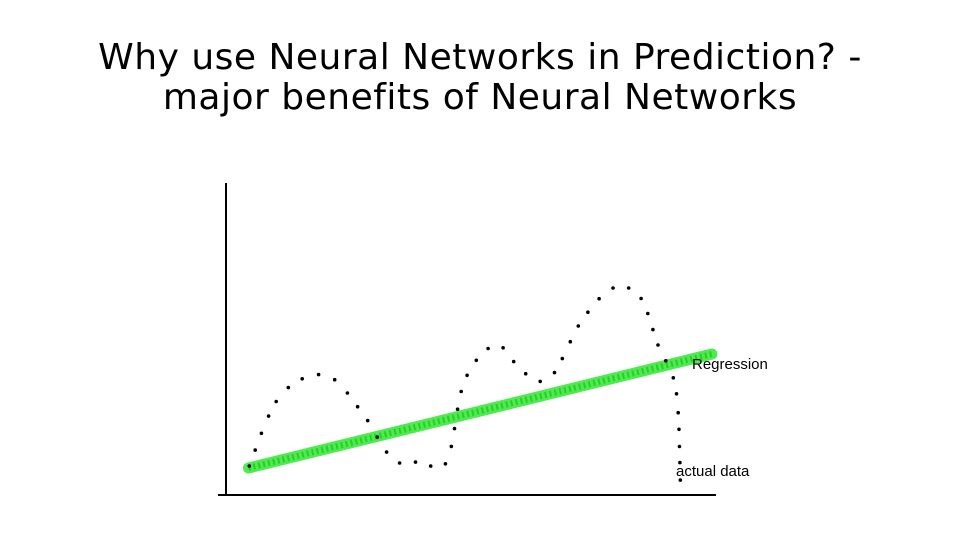 This screenshot has width=960, height=540. Describe the element at coordinates (713, 471) in the screenshot. I see `actual-data-label: actual data` at that location.